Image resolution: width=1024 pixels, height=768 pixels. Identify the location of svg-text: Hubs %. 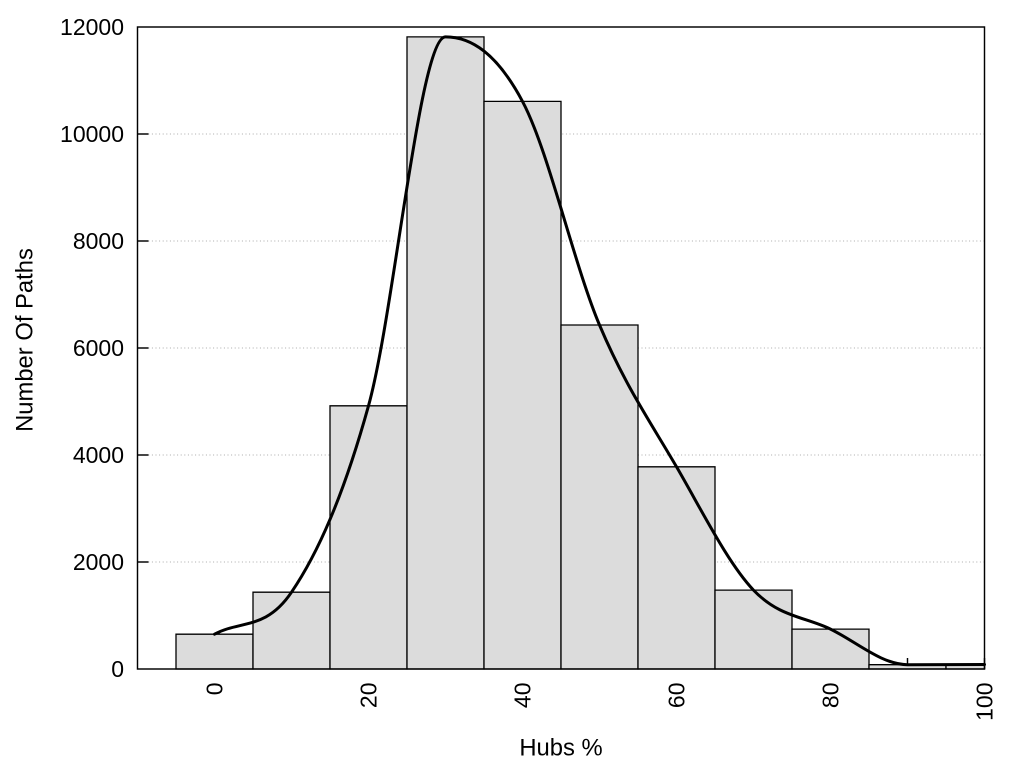
(560, 748).